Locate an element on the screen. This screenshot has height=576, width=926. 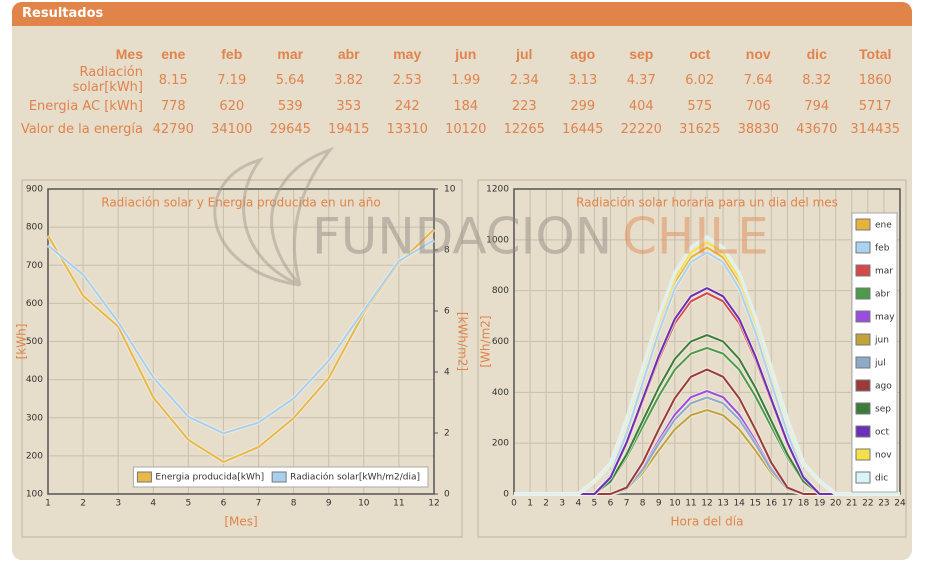
y-tick-label: 700 is located at coordinates (34, 266).